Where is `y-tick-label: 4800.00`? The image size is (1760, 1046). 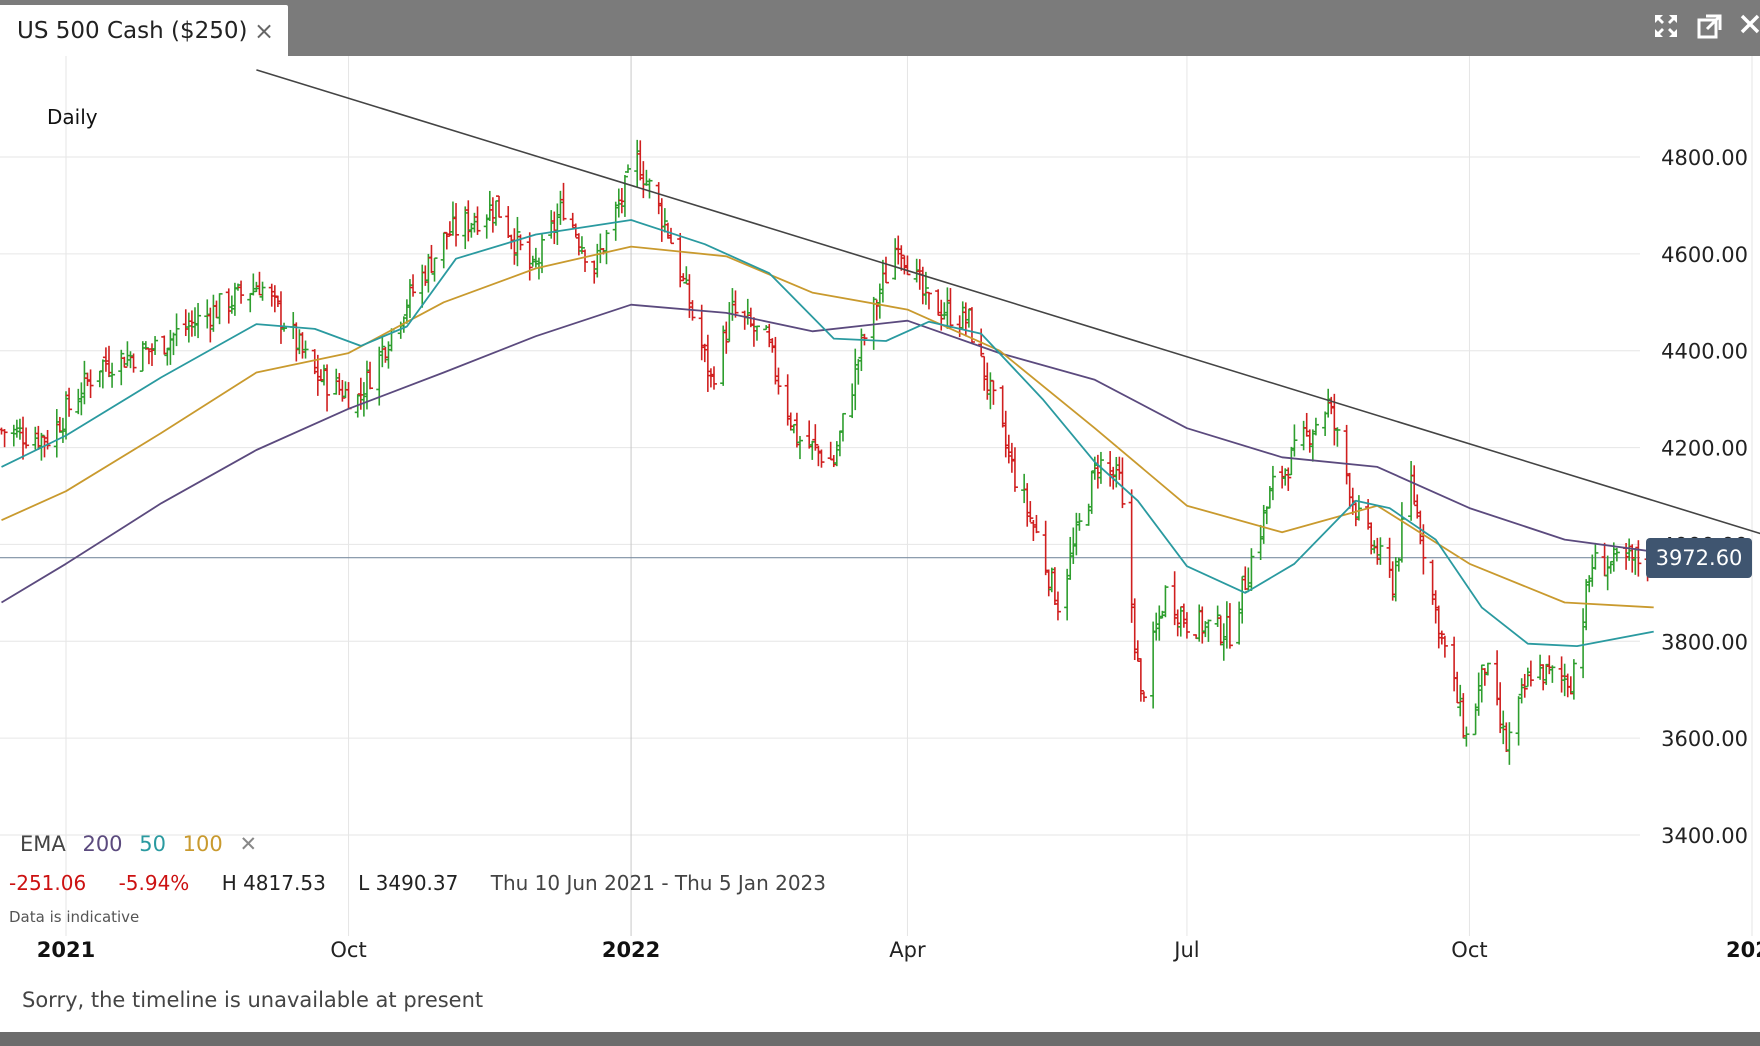 y-tick-label: 4800.00 is located at coordinates (1704, 158).